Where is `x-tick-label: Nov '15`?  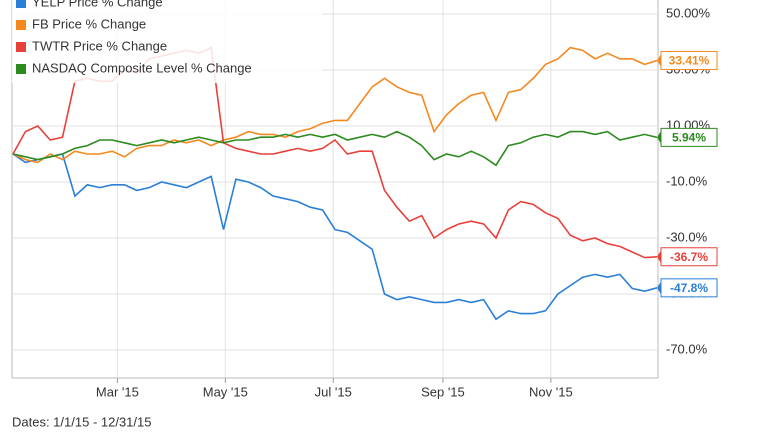 x-tick-label: Nov '15 is located at coordinates (551, 391).